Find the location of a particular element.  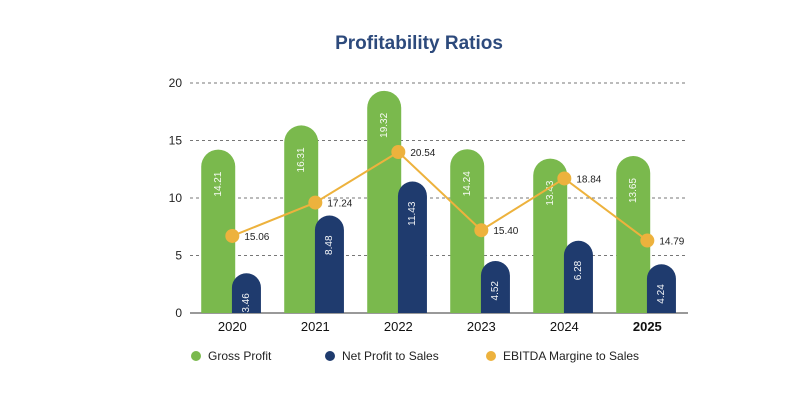

net-profit-data-label: 6.28 is located at coordinates (578, 270).